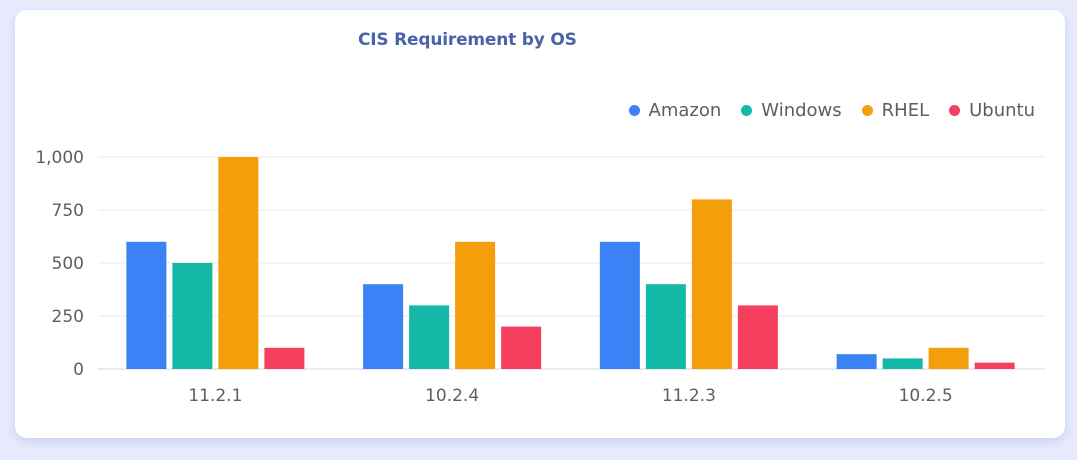 This screenshot has height=460, width=1077. What do you see at coordinates (68, 317) in the screenshot?
I see `y-tick-label: 250` at bounding box center [68, 317].